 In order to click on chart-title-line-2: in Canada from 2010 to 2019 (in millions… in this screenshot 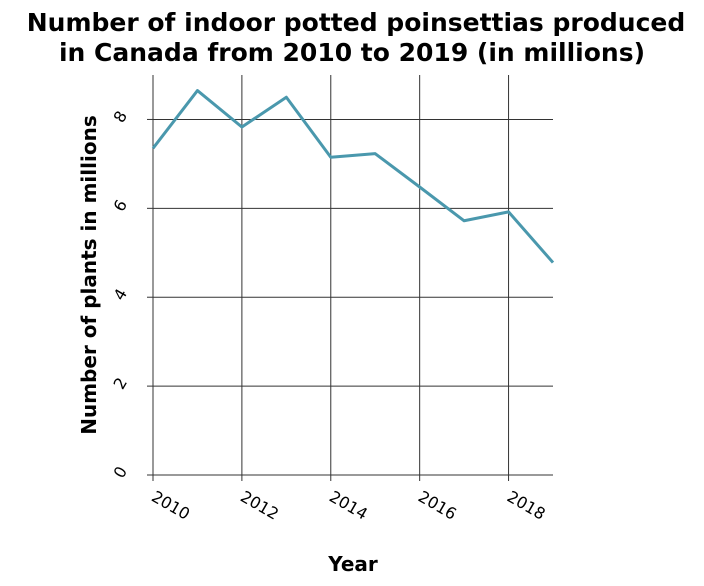, I will do `click(352, 52)`.